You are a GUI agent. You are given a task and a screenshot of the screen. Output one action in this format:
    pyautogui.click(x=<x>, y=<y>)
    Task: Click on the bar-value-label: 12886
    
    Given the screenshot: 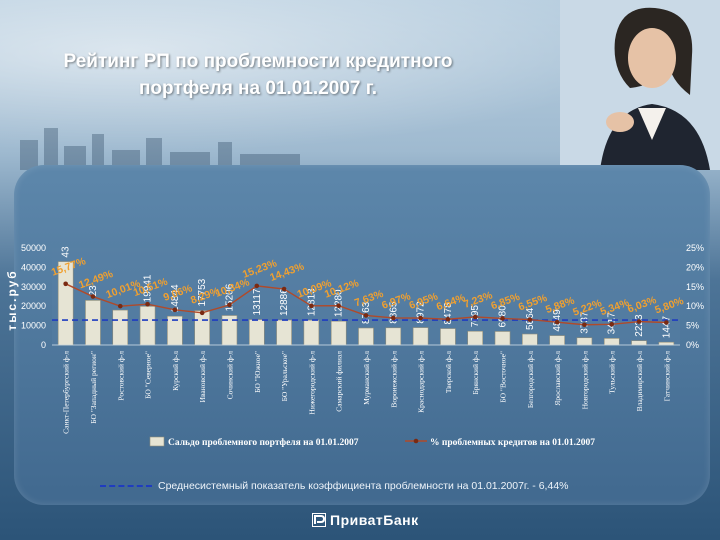 What is the action you would take?
    pyautogui.click(x=284, y=302)
    